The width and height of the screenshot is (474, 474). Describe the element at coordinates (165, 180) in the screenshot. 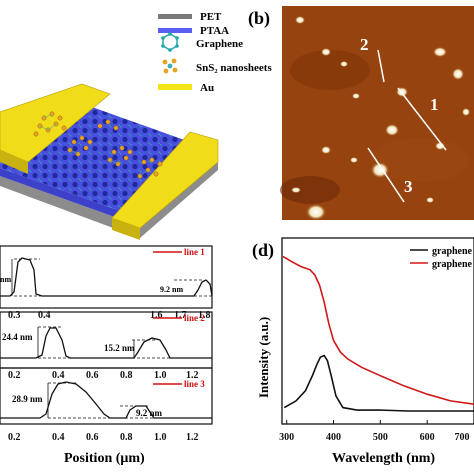

I see `au-electrode-right` at that location.